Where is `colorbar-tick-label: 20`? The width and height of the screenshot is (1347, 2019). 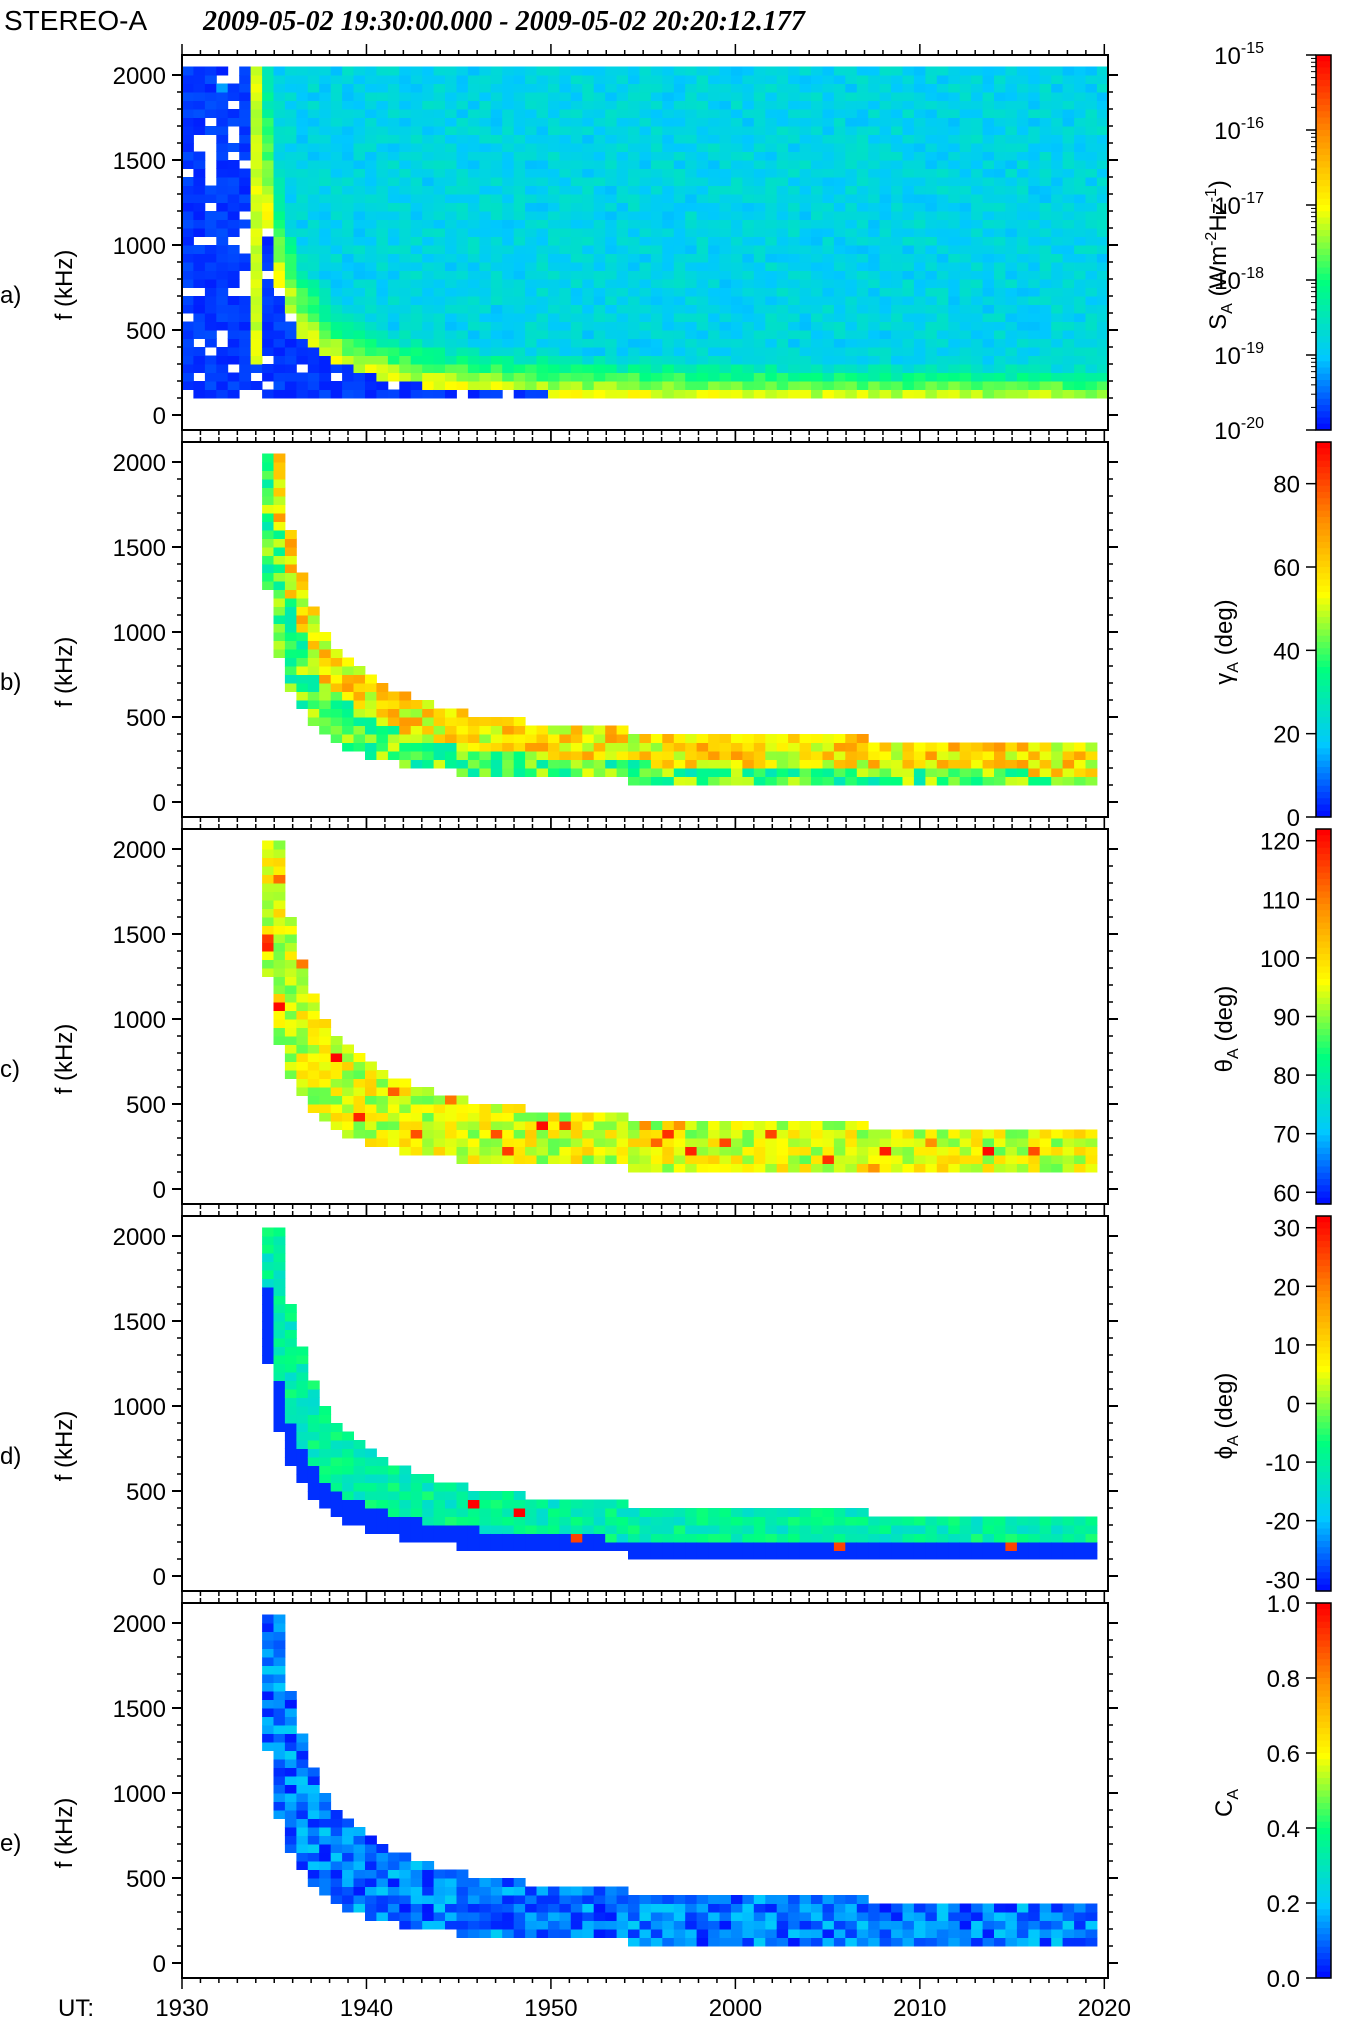
colorbar-tick-label: 20 is located at coordinates (1286, 735).